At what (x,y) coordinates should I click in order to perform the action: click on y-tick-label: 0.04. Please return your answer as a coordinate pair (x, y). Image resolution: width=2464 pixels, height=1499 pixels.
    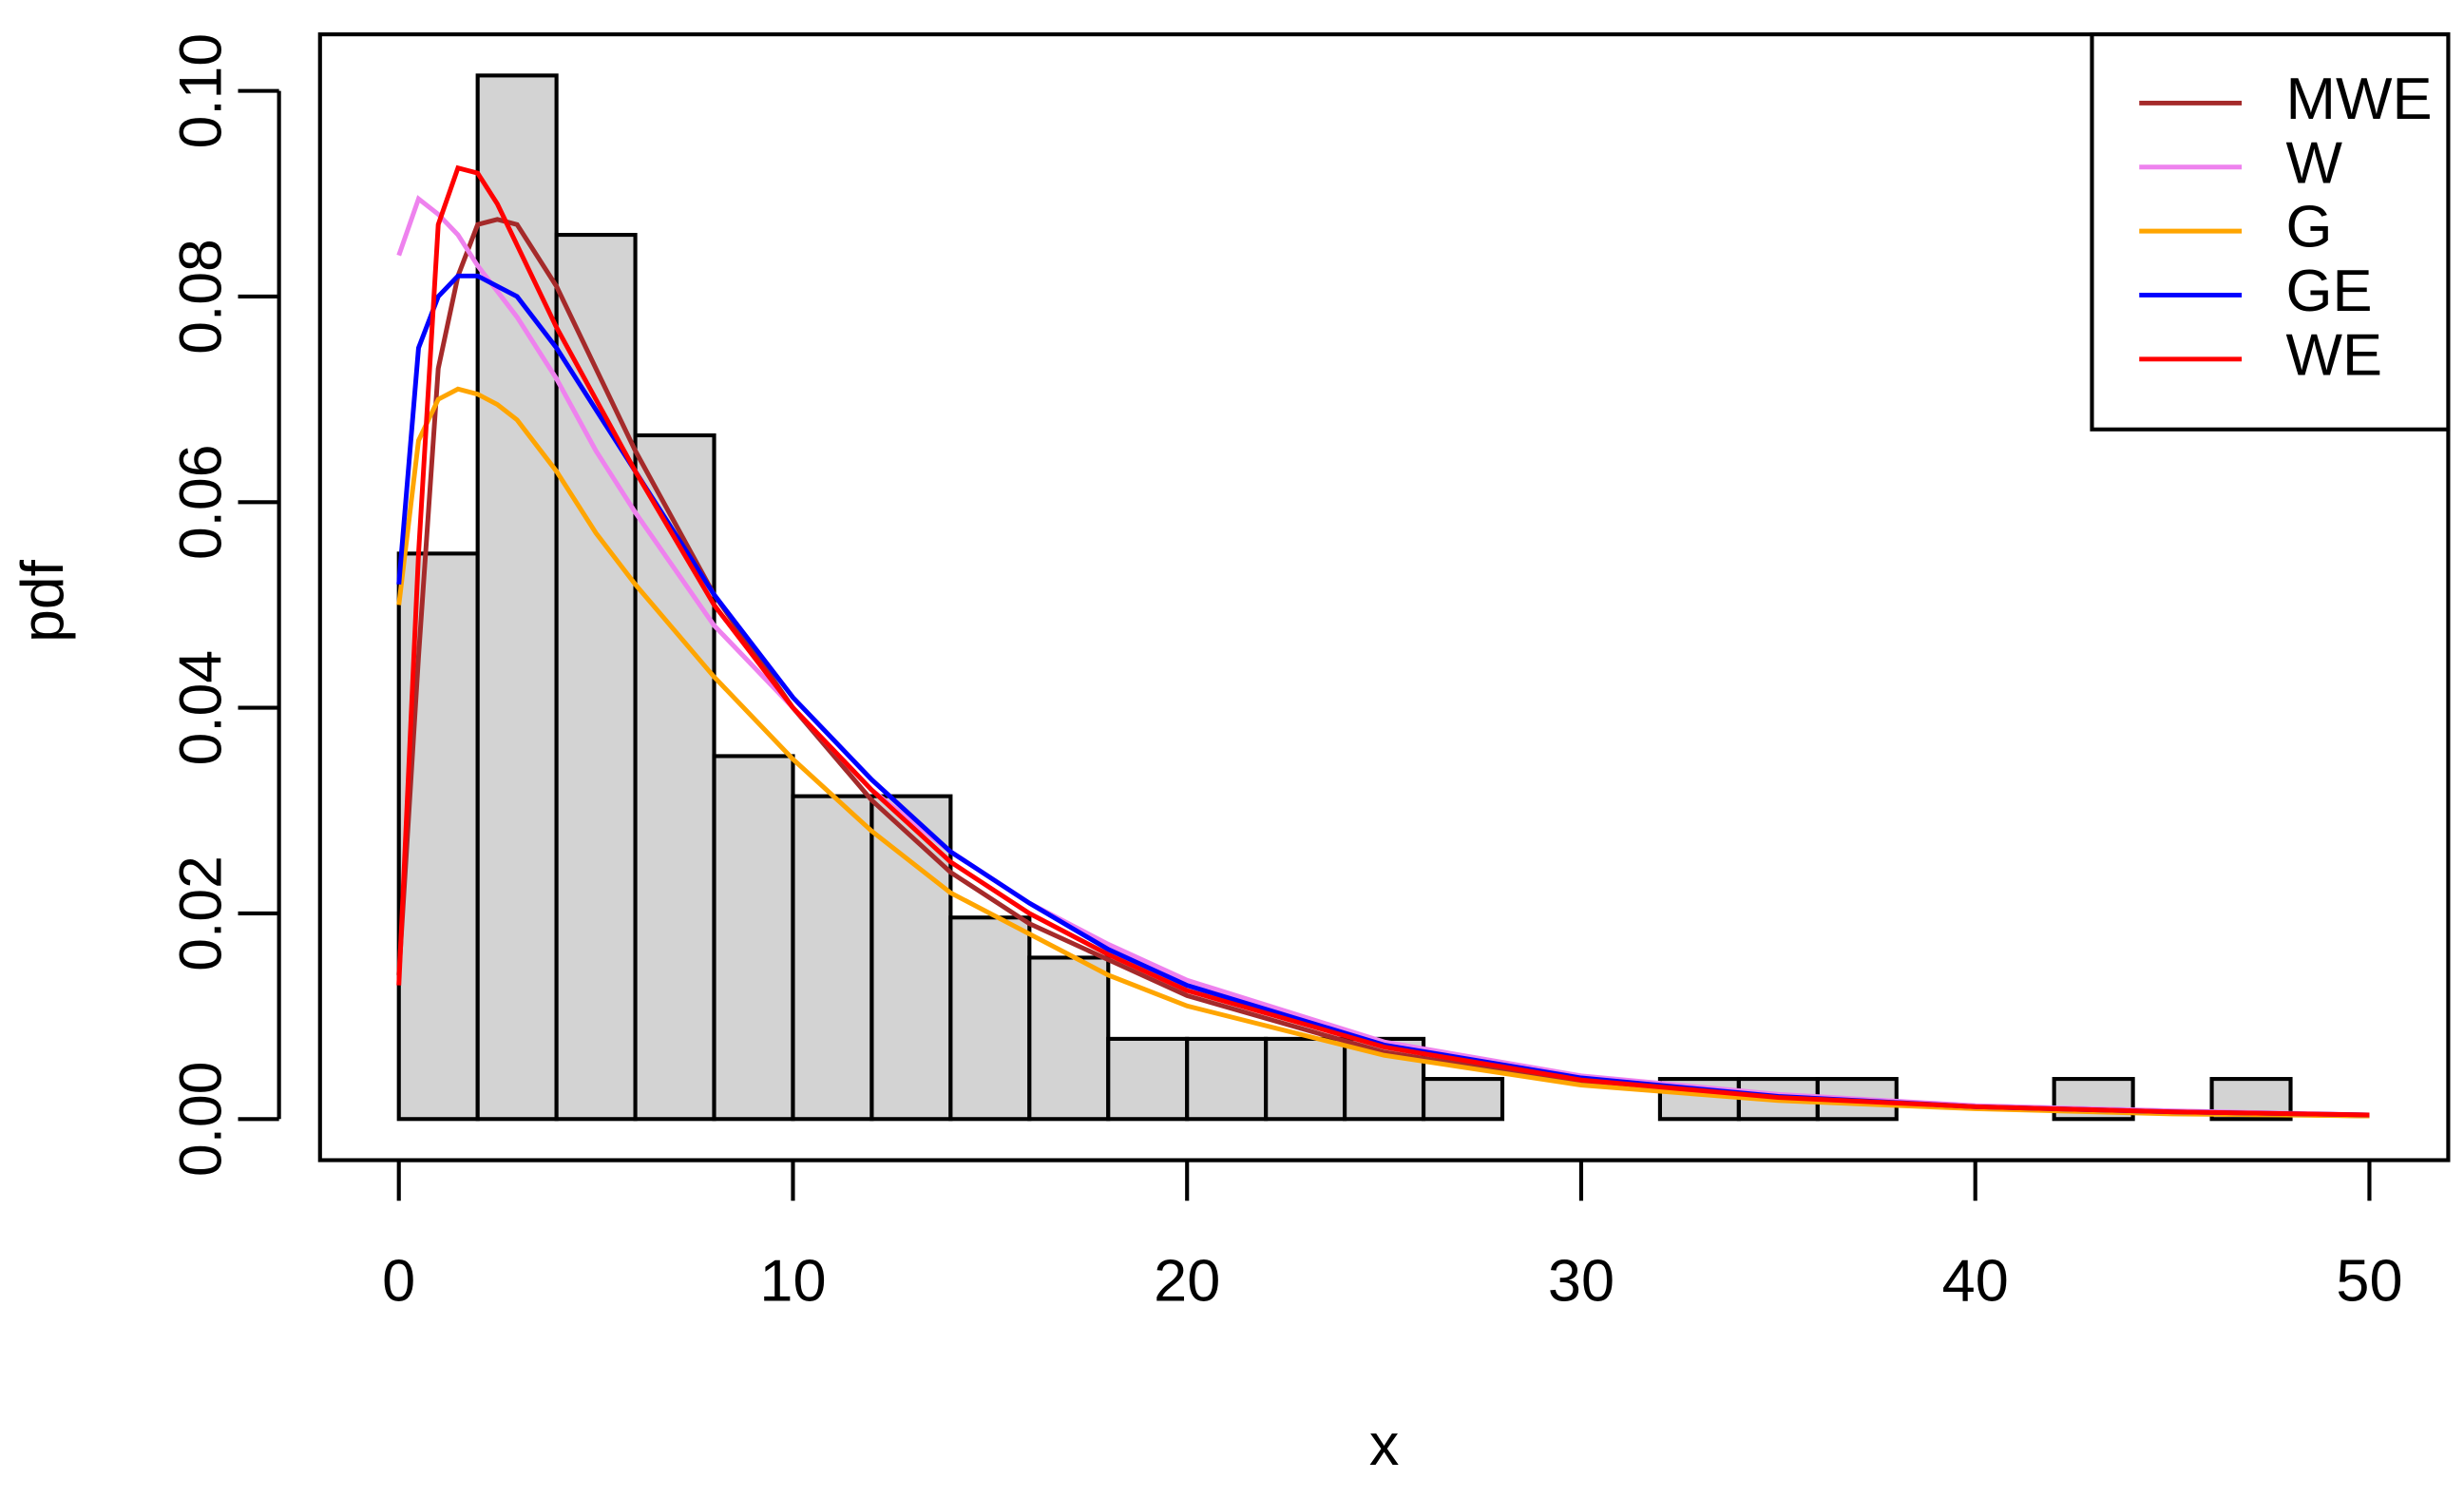
    Looking at the image, I should click on (200, 707).